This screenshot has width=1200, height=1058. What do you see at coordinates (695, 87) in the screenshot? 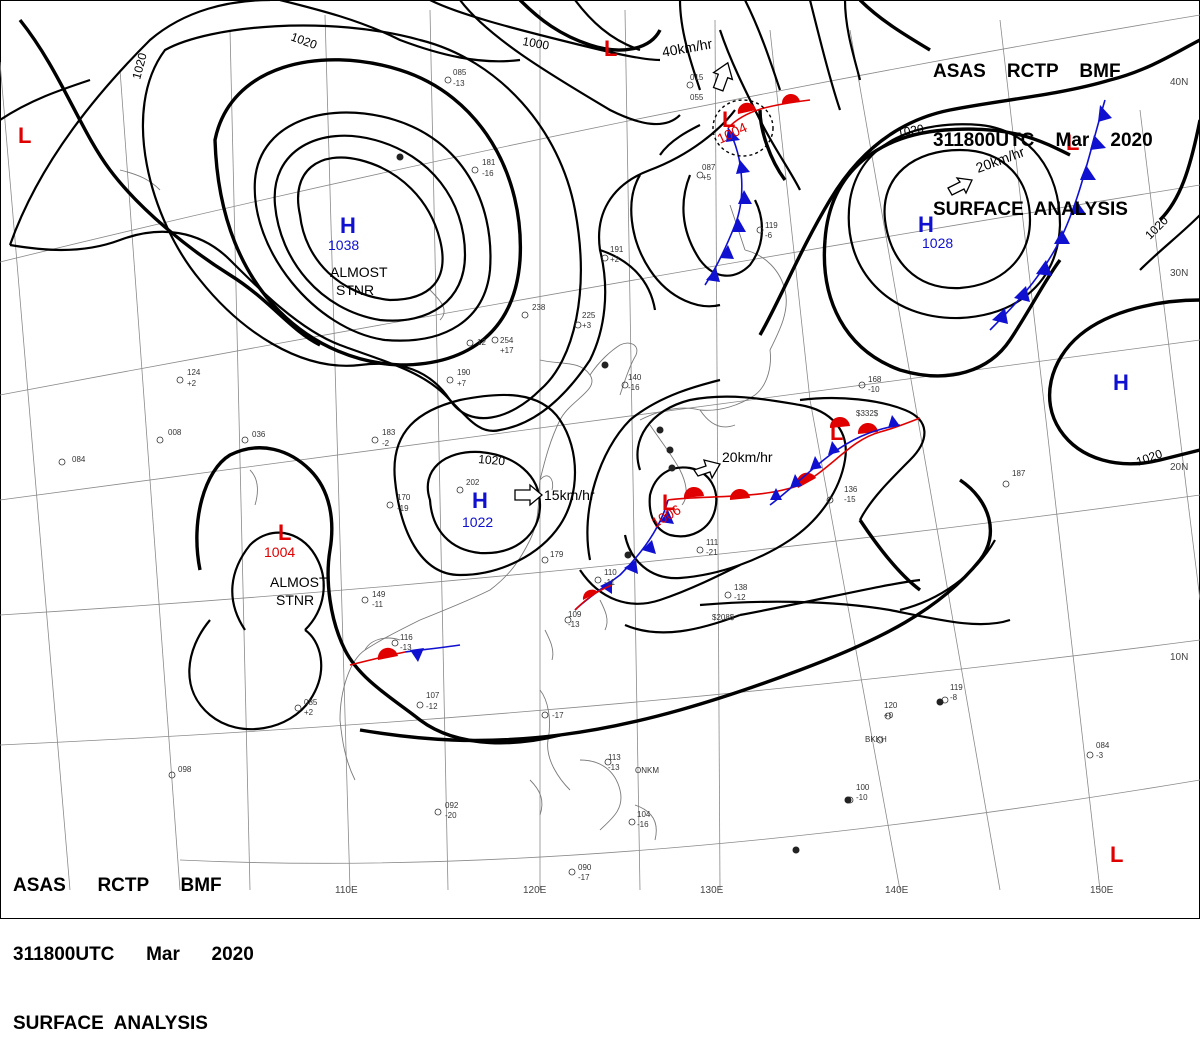
I see `station-plot: 015 055` at bounding box center [695, 87].